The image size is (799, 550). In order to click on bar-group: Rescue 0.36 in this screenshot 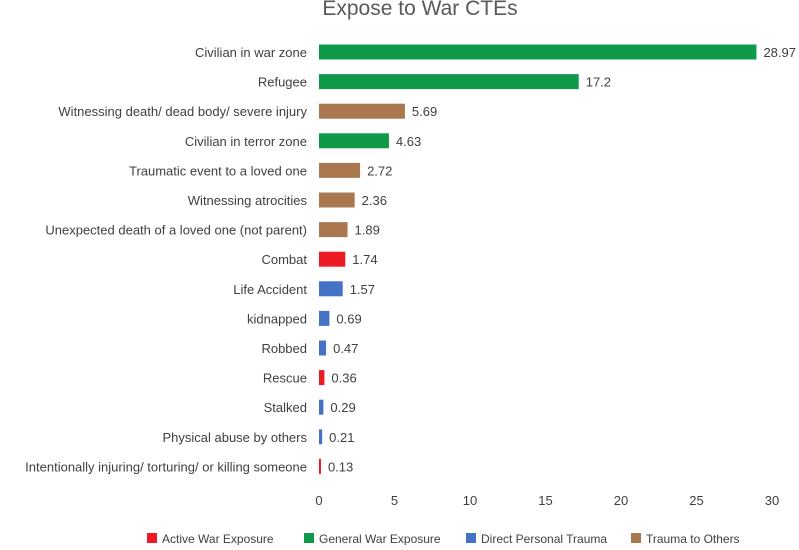, I will do `click(310, 378)`.